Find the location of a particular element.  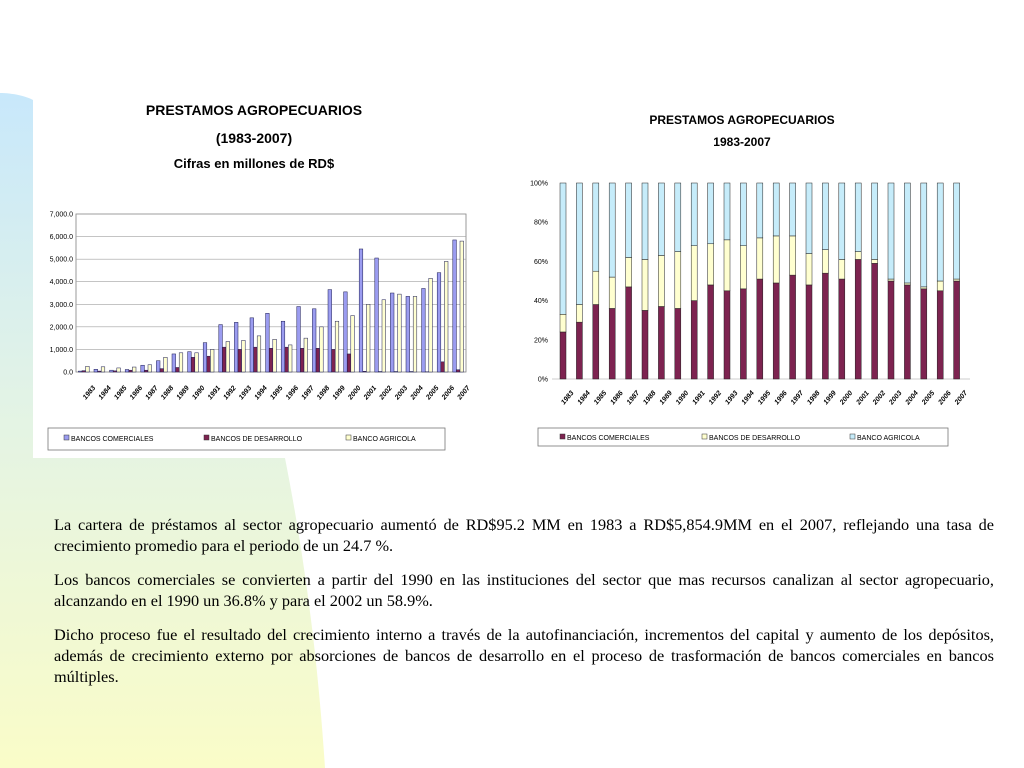

bar-bancos-de-desarrollo-1990 is located at coordinates (193, 365).